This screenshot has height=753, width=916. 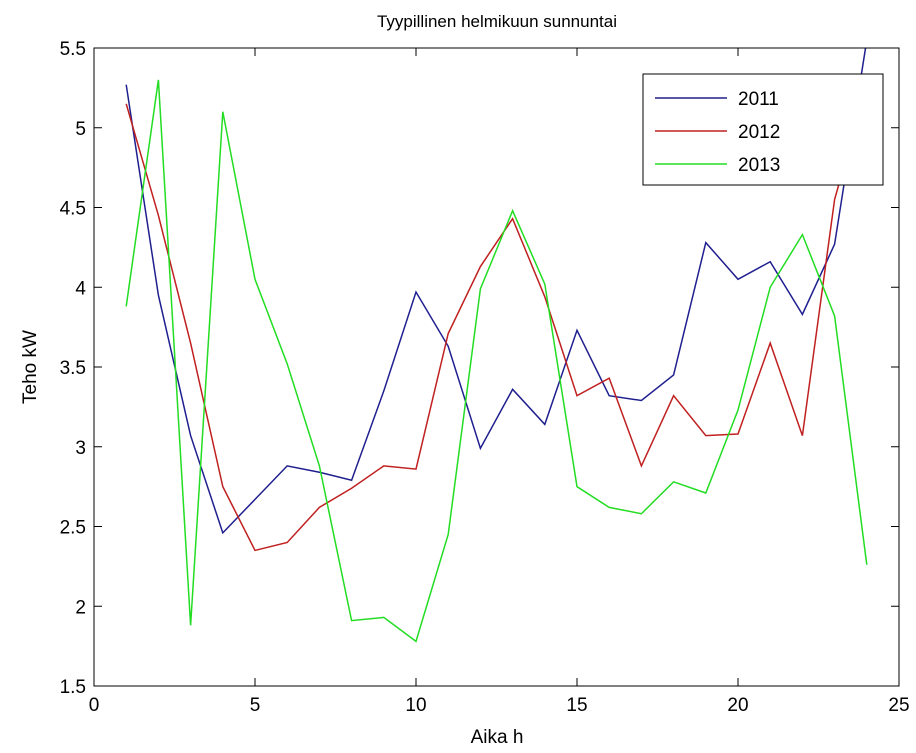 I want to click on x-tick-label: 0, so click(x=94, y=705).